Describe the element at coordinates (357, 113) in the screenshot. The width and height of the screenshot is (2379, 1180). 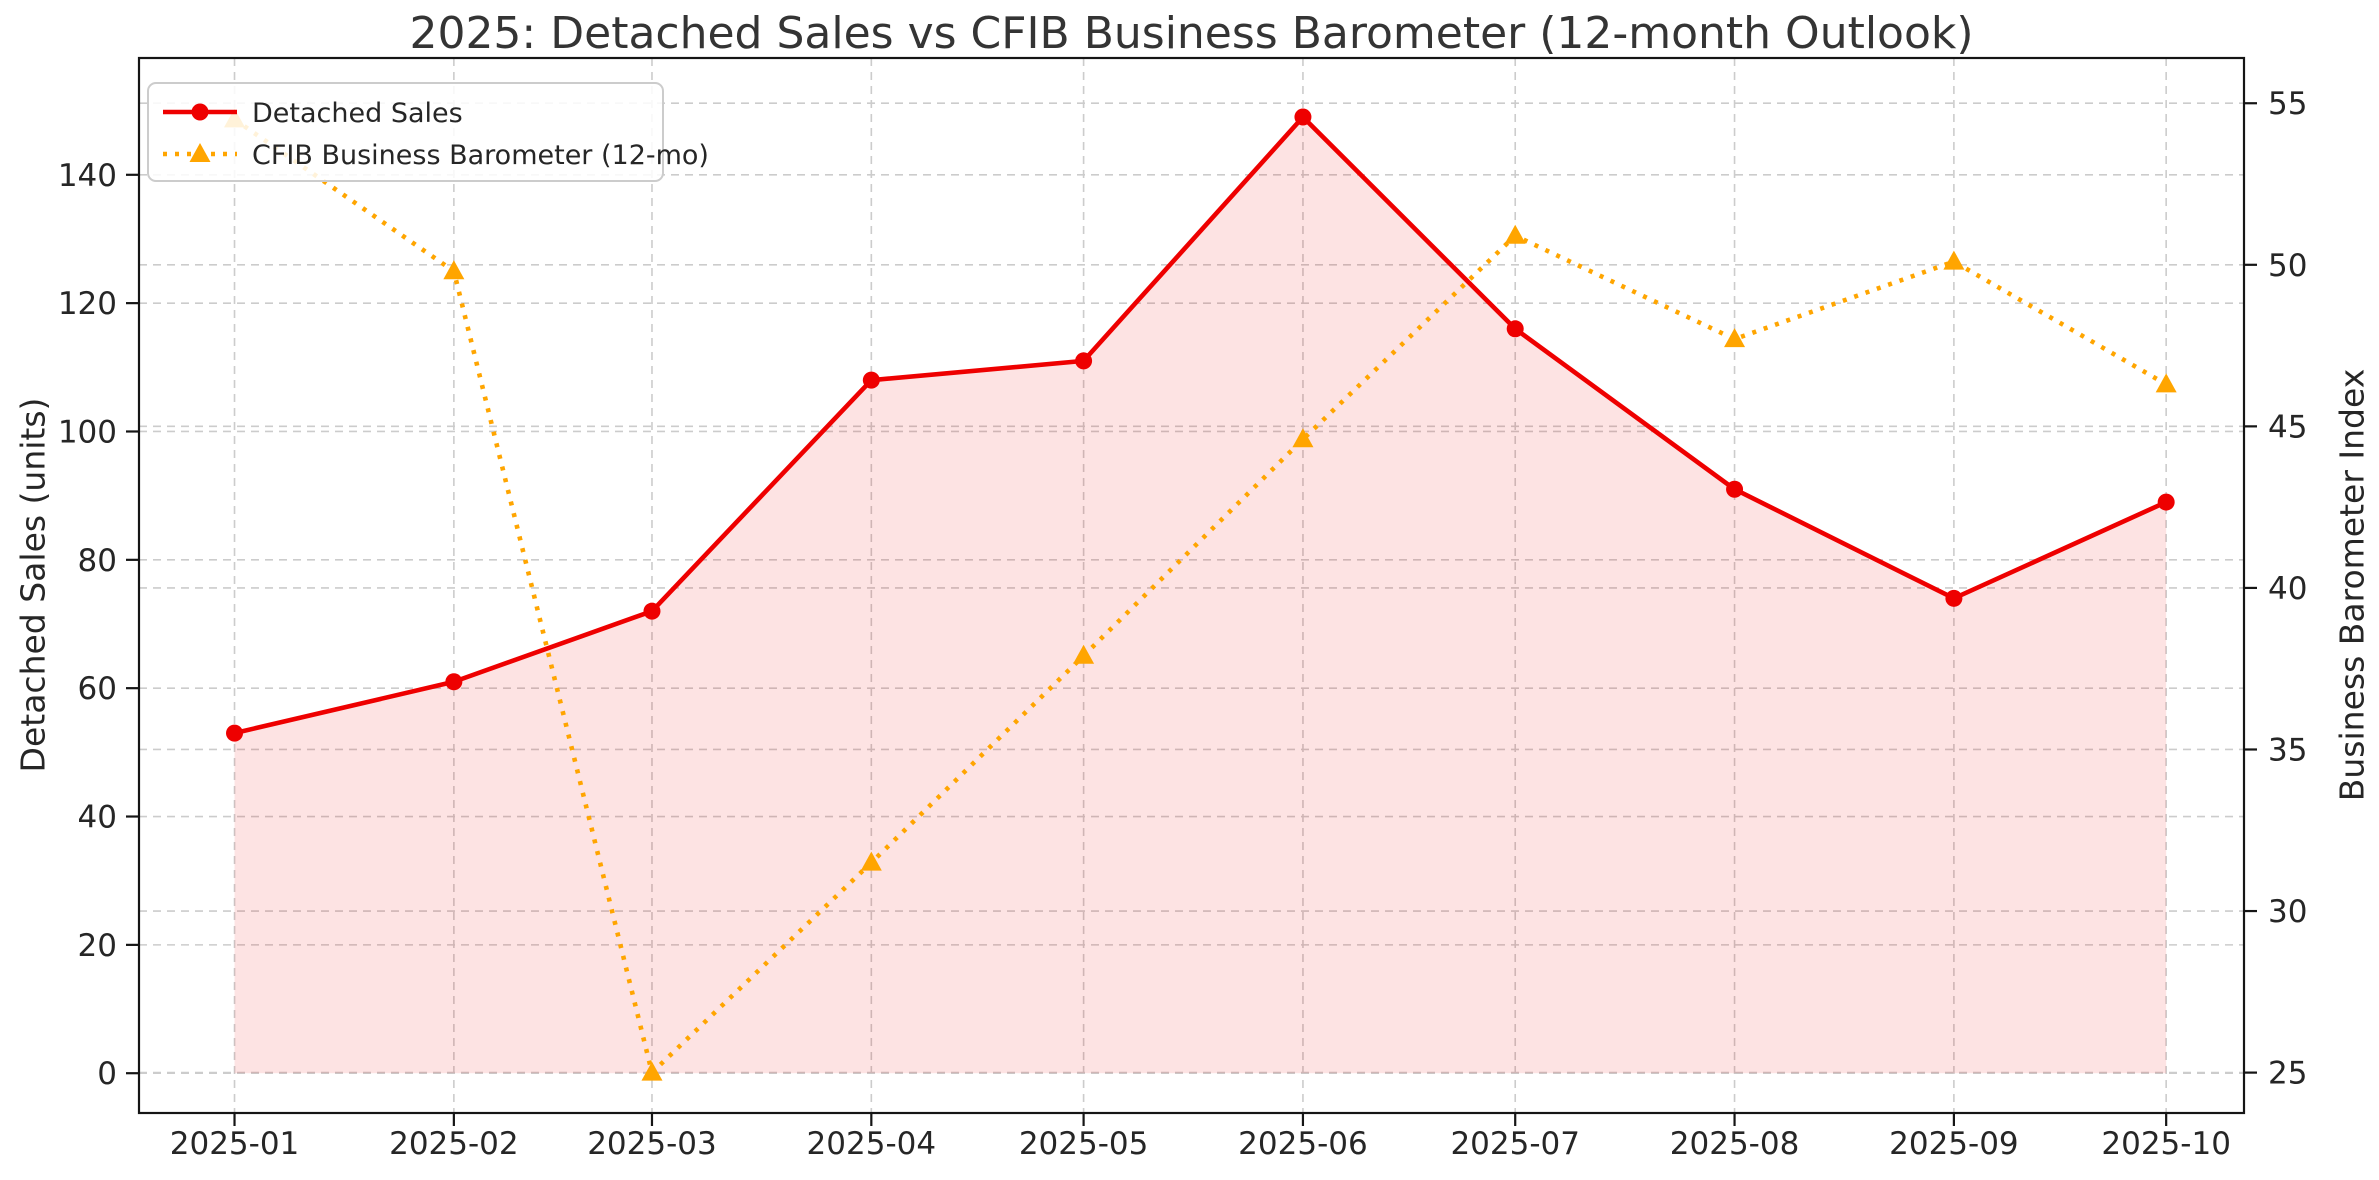
I see `legend-label-detached-sales: Detached Sales` at that location.